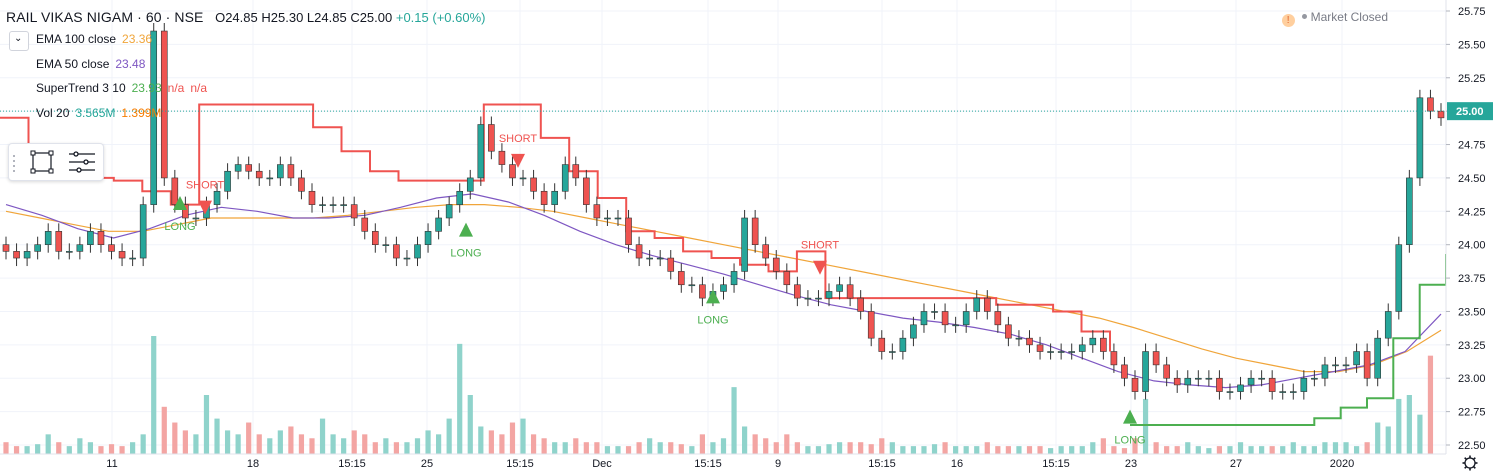 Image resolution: width=1494 pixels, height=474 pixels. What do you see at coordinates (1470, 463) in the screenshot?
I see `gear-icon` at bounding box center [1470, 463].